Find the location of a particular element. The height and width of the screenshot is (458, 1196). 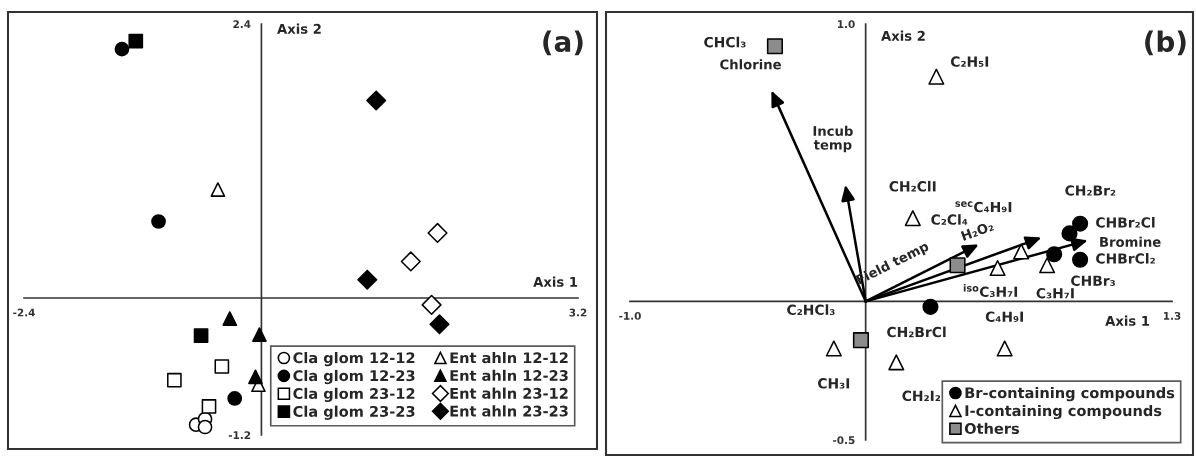

legend-label: Cla glom 23-12 is located at coordinates (354, 394).